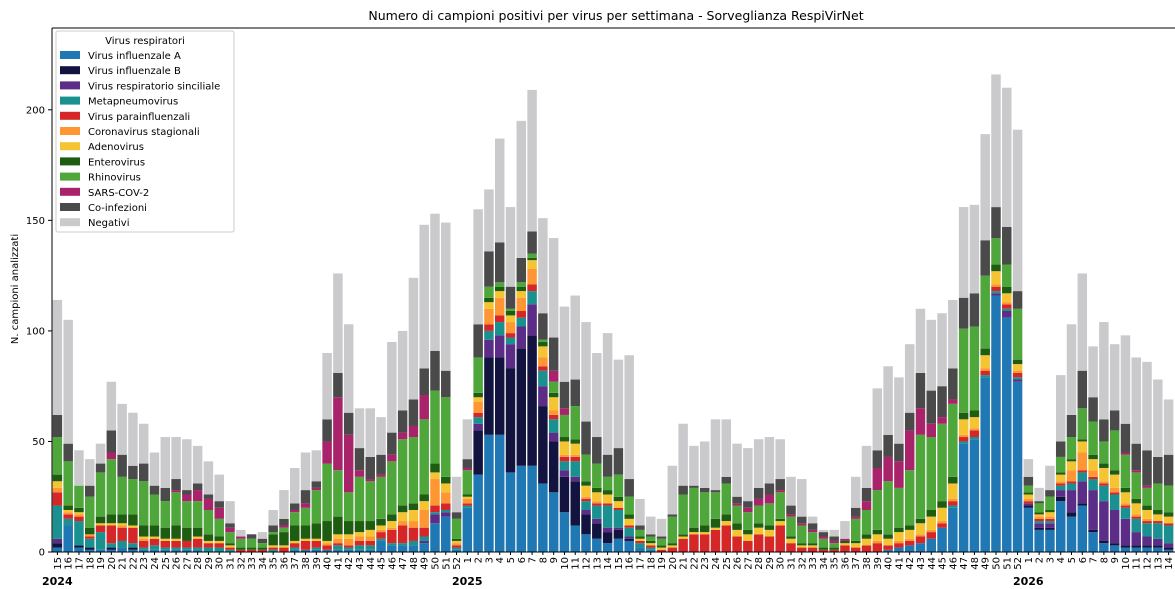 This screenshot has width=1175, height=589. I want to click on x-tick-label: 28, so click(198, 563).